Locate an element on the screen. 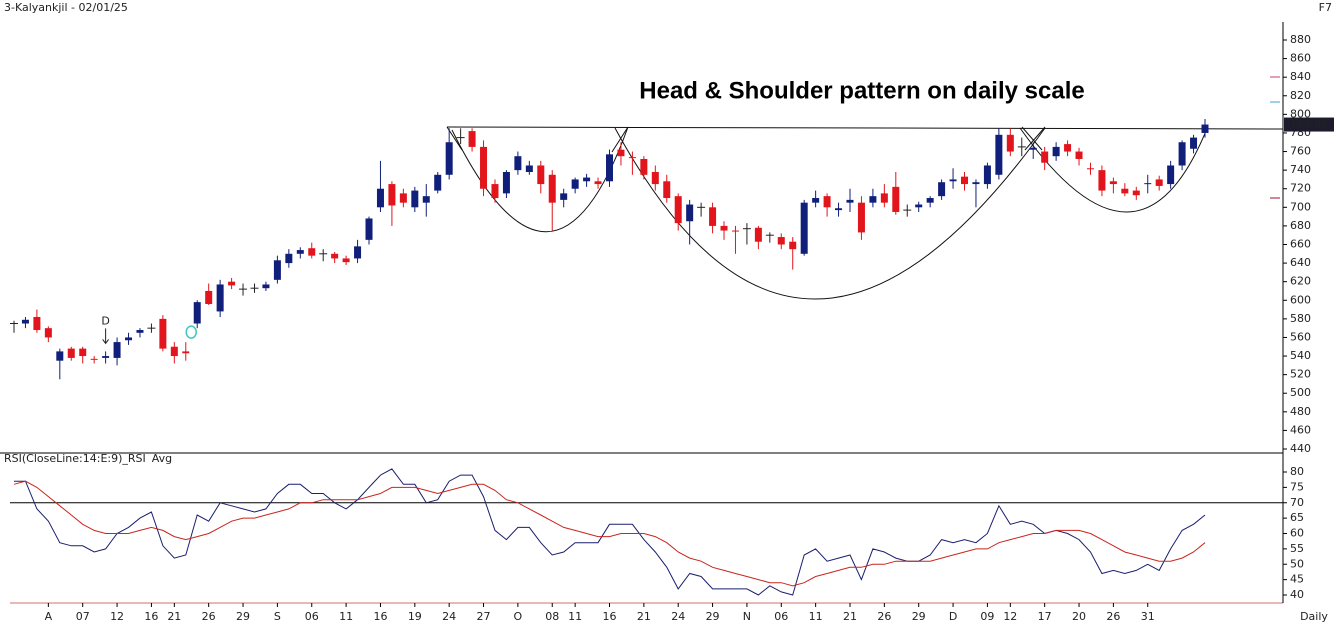  y-tick-label: 40 is located at coordinates (1297, 594).